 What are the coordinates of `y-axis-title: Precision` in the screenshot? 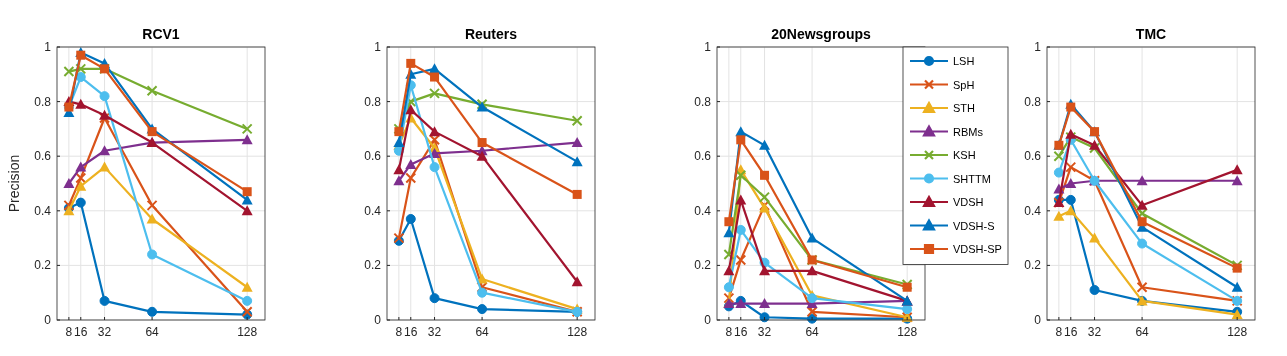 It's located at (14, 183).